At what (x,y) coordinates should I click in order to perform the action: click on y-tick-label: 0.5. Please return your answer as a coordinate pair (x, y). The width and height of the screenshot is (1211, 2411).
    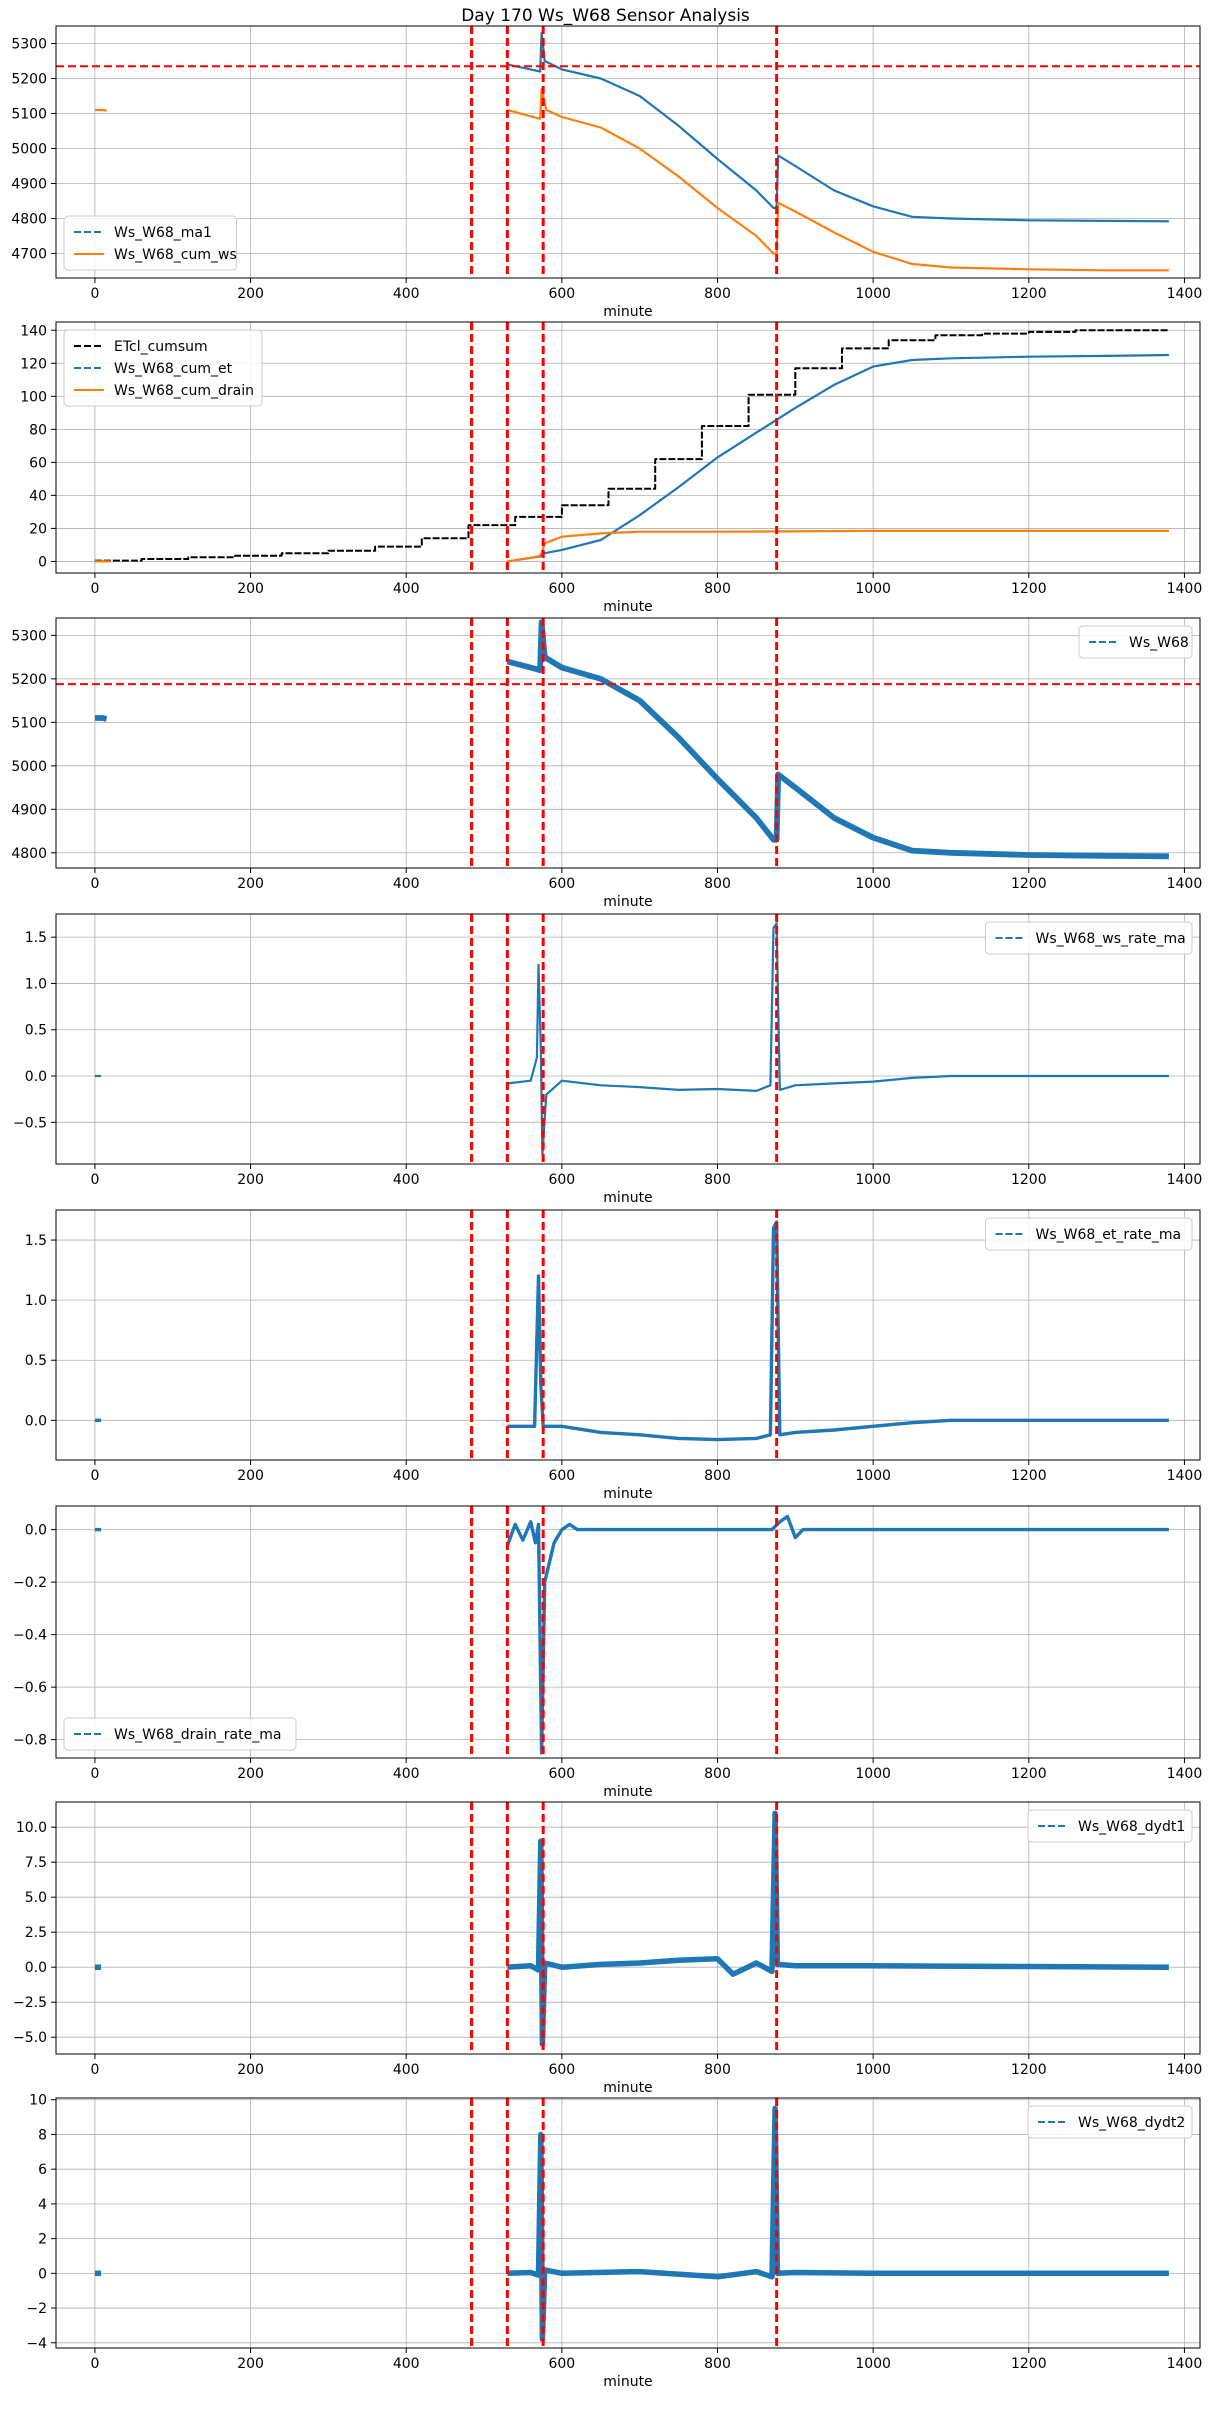
    Looking at the image, I should click on (36, 1031).